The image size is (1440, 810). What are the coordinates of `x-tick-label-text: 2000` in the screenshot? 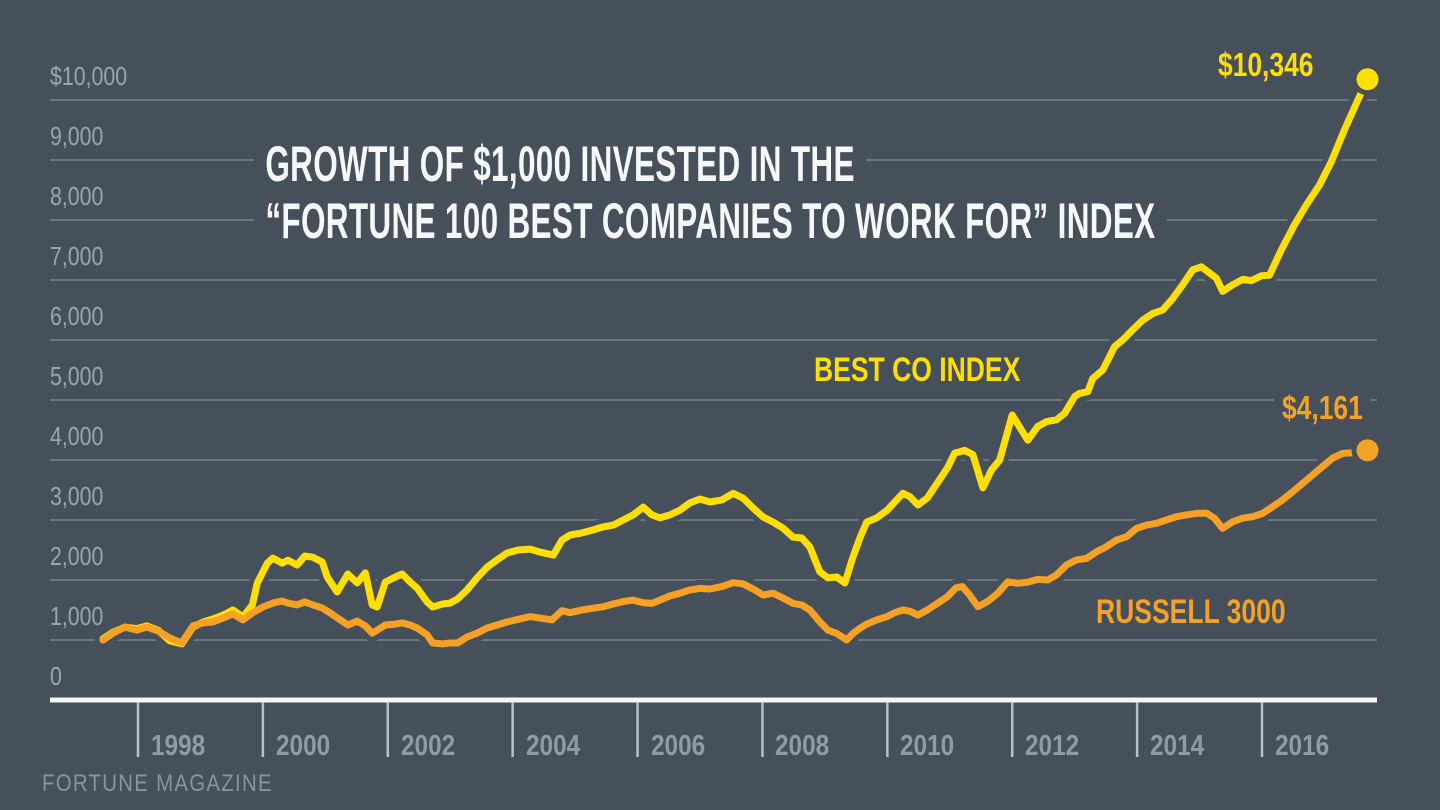 It's located at (303, 746).